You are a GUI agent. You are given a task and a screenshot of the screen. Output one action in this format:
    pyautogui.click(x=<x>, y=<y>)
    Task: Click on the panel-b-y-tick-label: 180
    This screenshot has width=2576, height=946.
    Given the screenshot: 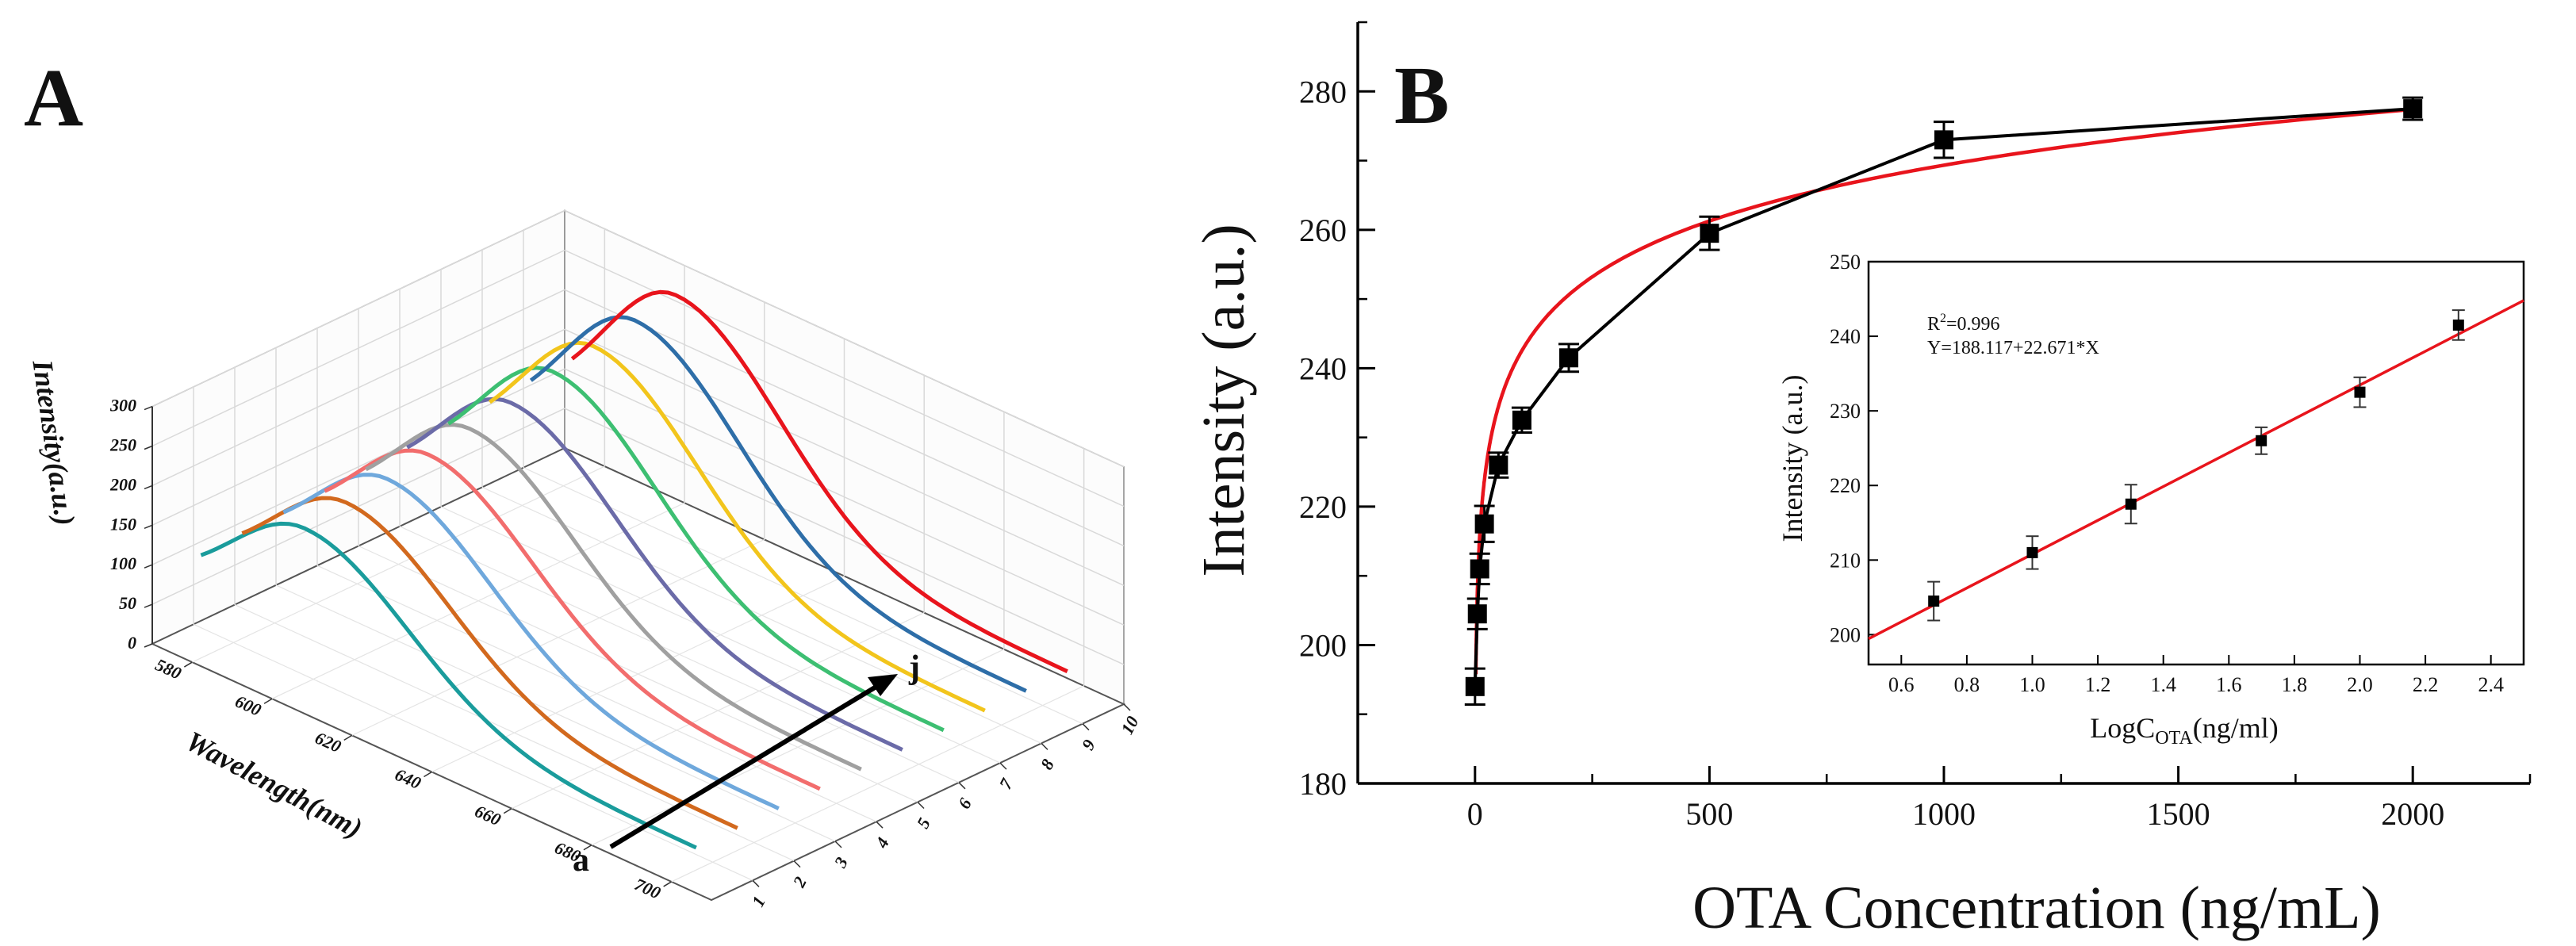 What is the action you would take?
    pyautogui.click(x=1323, y=784)
    